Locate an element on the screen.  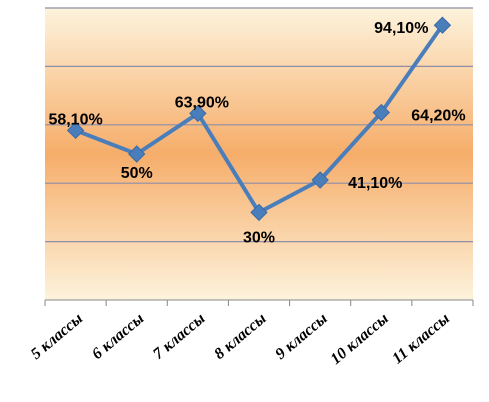
data-label: 58,10% is located at coordinates (75, 119).